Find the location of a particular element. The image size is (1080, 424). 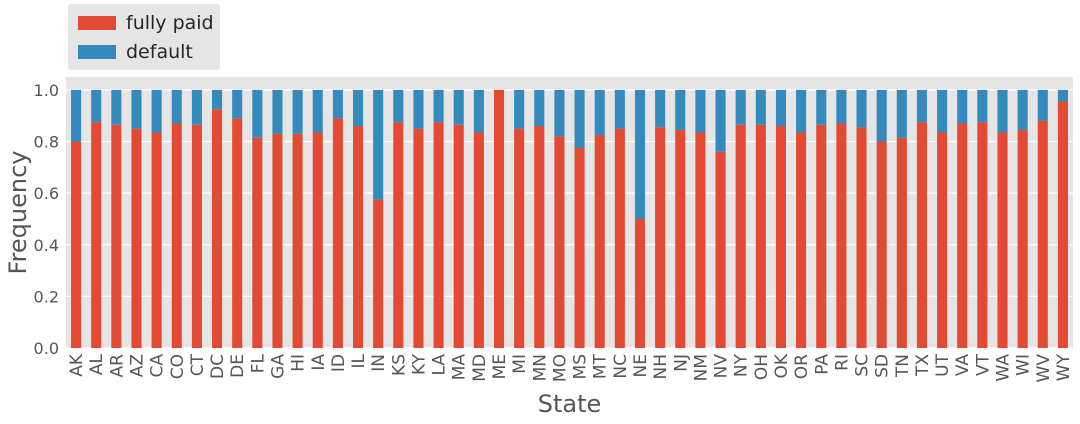

bar-fully-paid-nm is located at coordinates (700, 240).